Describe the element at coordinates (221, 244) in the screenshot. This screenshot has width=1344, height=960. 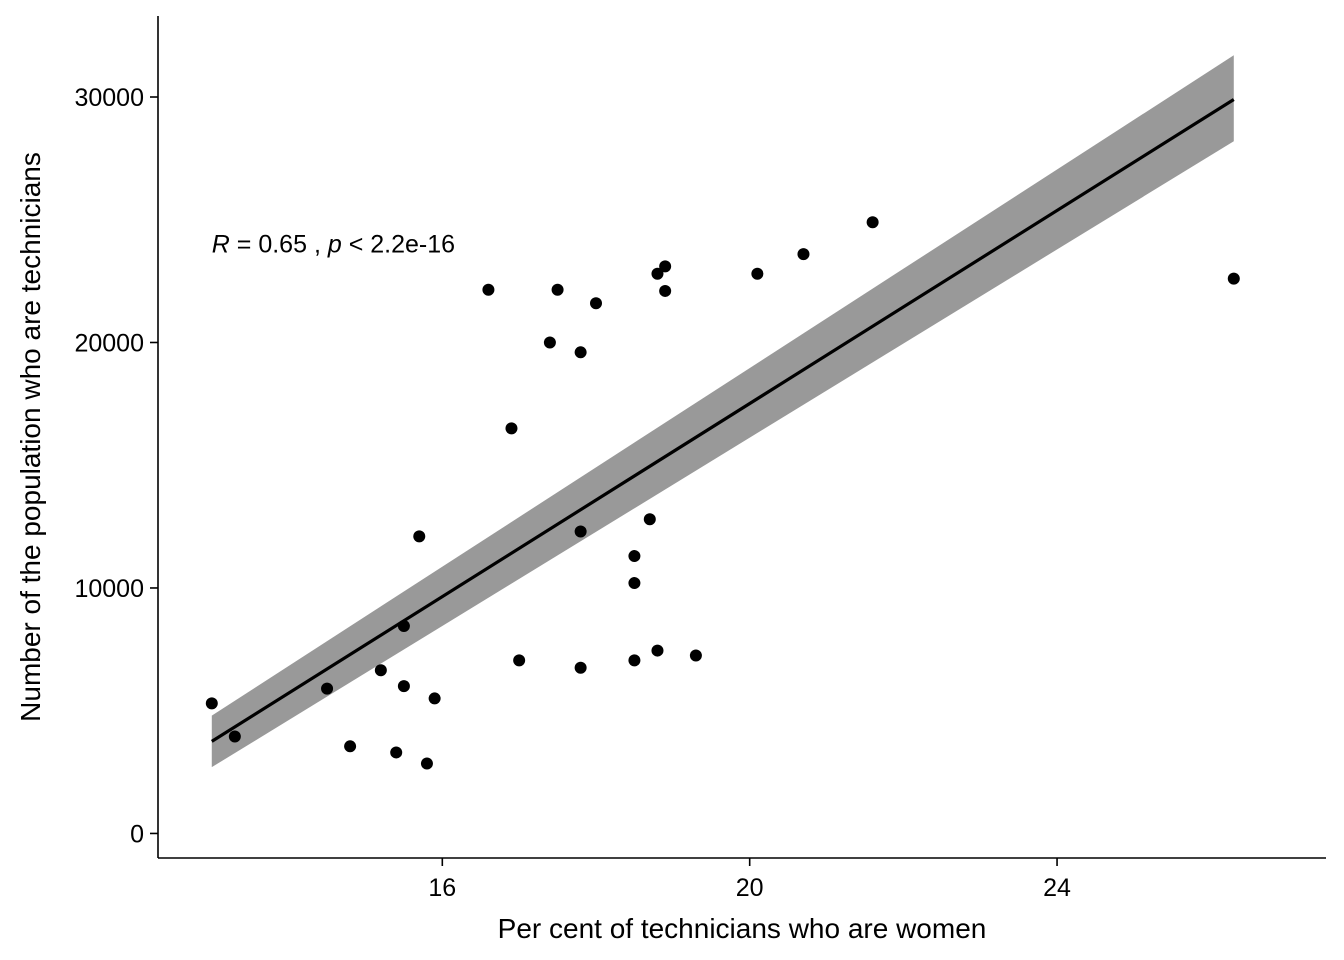
I see `r-symbol: R` at that location.